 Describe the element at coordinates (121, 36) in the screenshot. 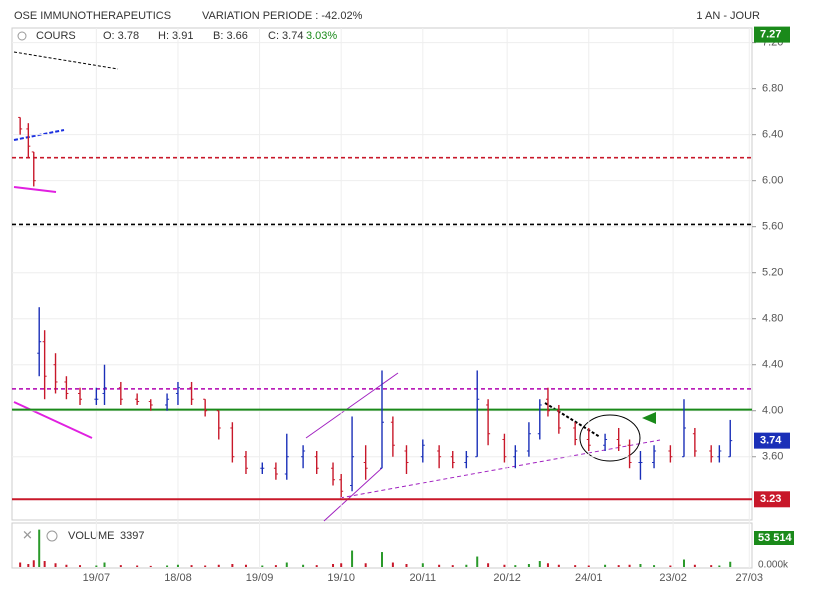

I see `legend-open: O: 3.78` at that location.